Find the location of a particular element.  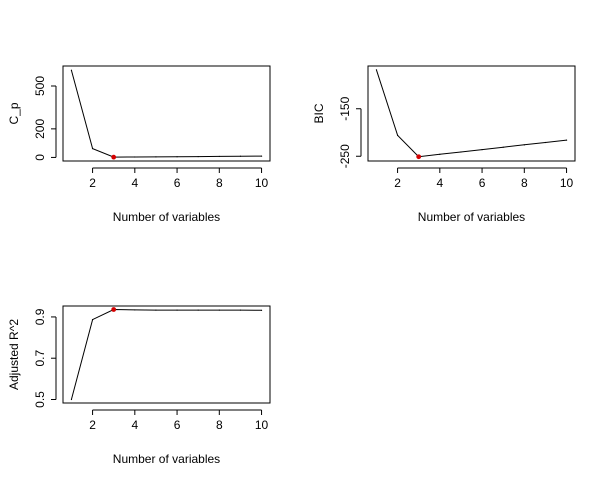

y-axis-title: BIC is located at coordinates (319, 113).